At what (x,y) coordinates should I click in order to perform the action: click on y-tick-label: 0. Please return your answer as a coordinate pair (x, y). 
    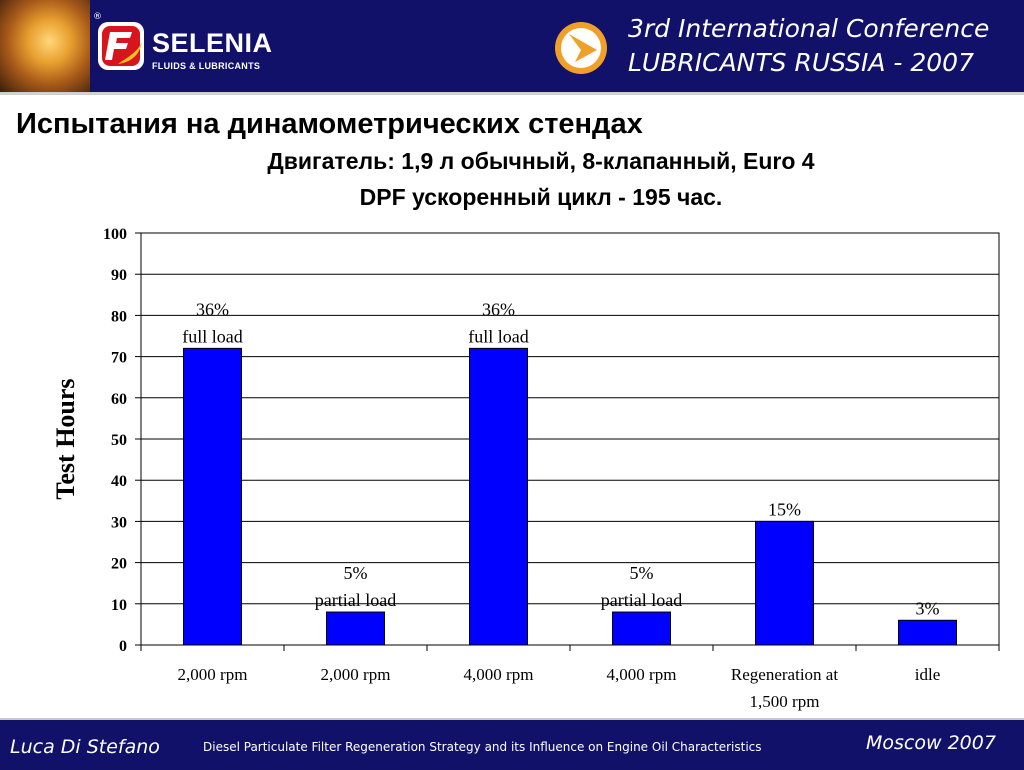
    Looking at the image, I should click on (123, 646).